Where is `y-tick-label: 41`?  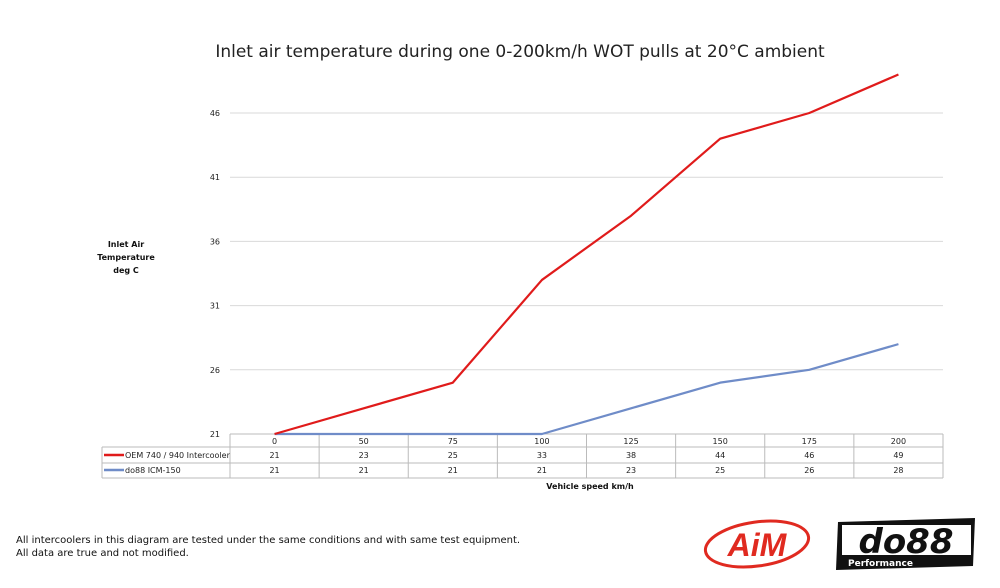
y-tick-label: 41 is located at coordinates (215, 177).